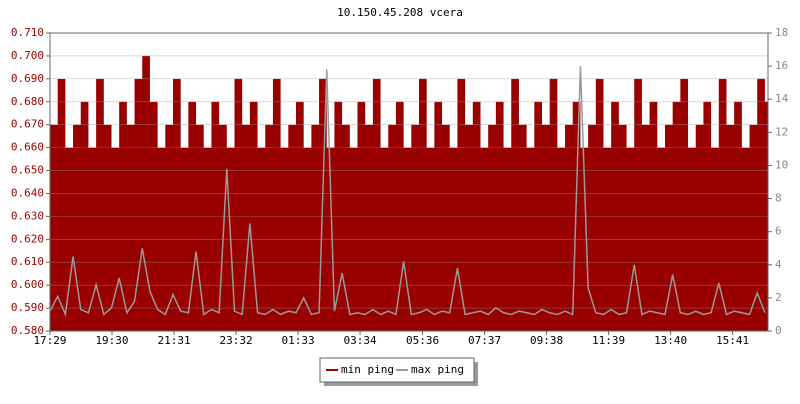  What do you see at coordinates (781, 32) in the screenshot?
I see `y2-tick-label: 18` at bounding box center [781, 32].